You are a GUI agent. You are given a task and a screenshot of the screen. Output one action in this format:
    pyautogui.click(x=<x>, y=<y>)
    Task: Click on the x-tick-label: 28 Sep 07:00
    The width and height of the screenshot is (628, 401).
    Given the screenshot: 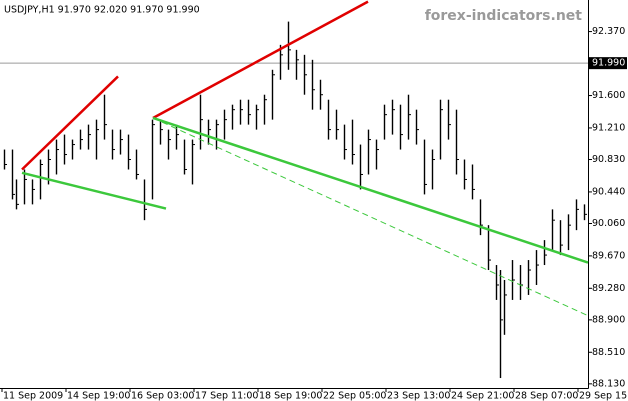 What is the action you would take?
    pyautogui.click(x=546, y=396)
    